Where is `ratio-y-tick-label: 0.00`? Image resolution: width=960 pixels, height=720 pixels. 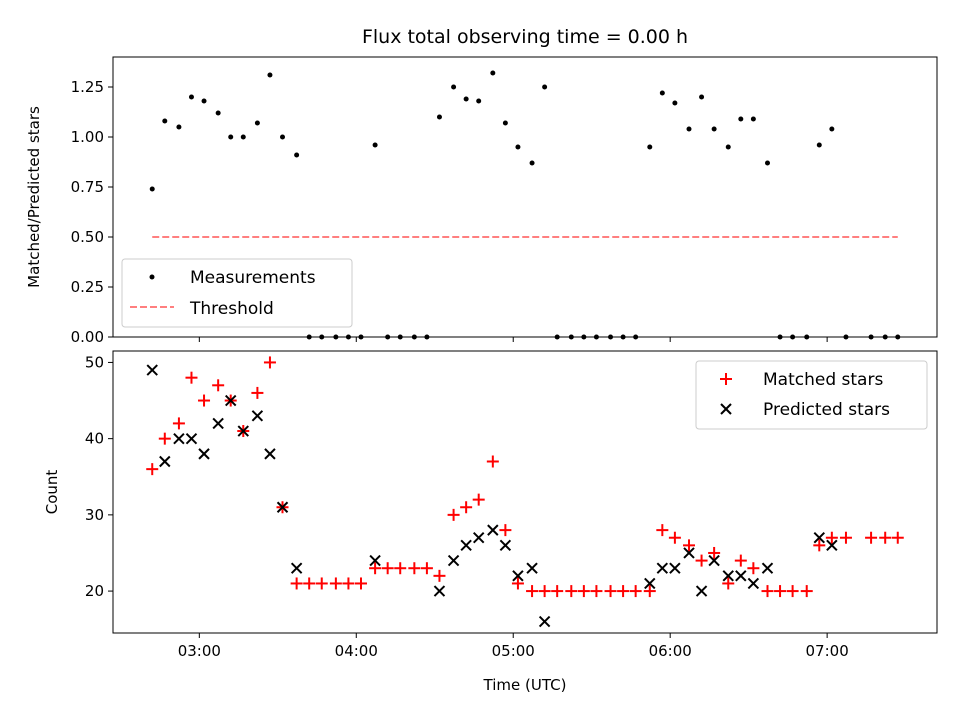 ratio-y-tick-label: 0.00 is located at coordinates (87, 337).